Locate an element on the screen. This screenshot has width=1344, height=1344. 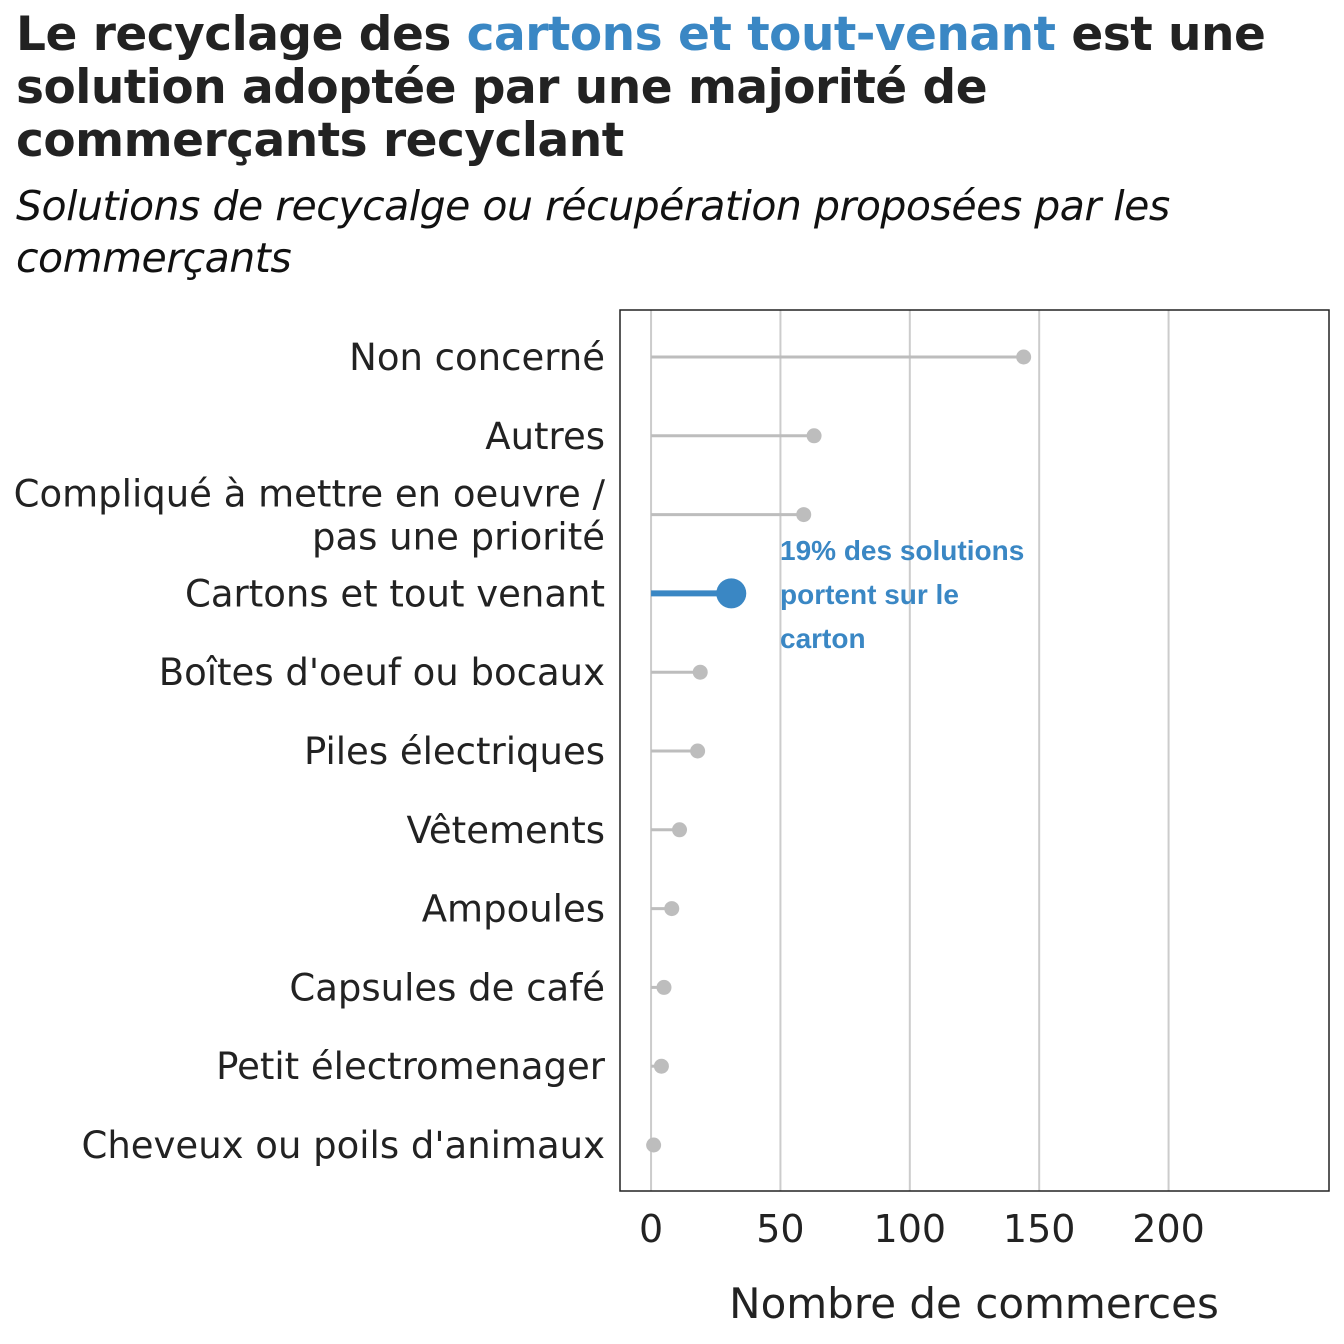
category-label-petit-electromenager: Petit électromenager is located at coordinates (411, 1066).